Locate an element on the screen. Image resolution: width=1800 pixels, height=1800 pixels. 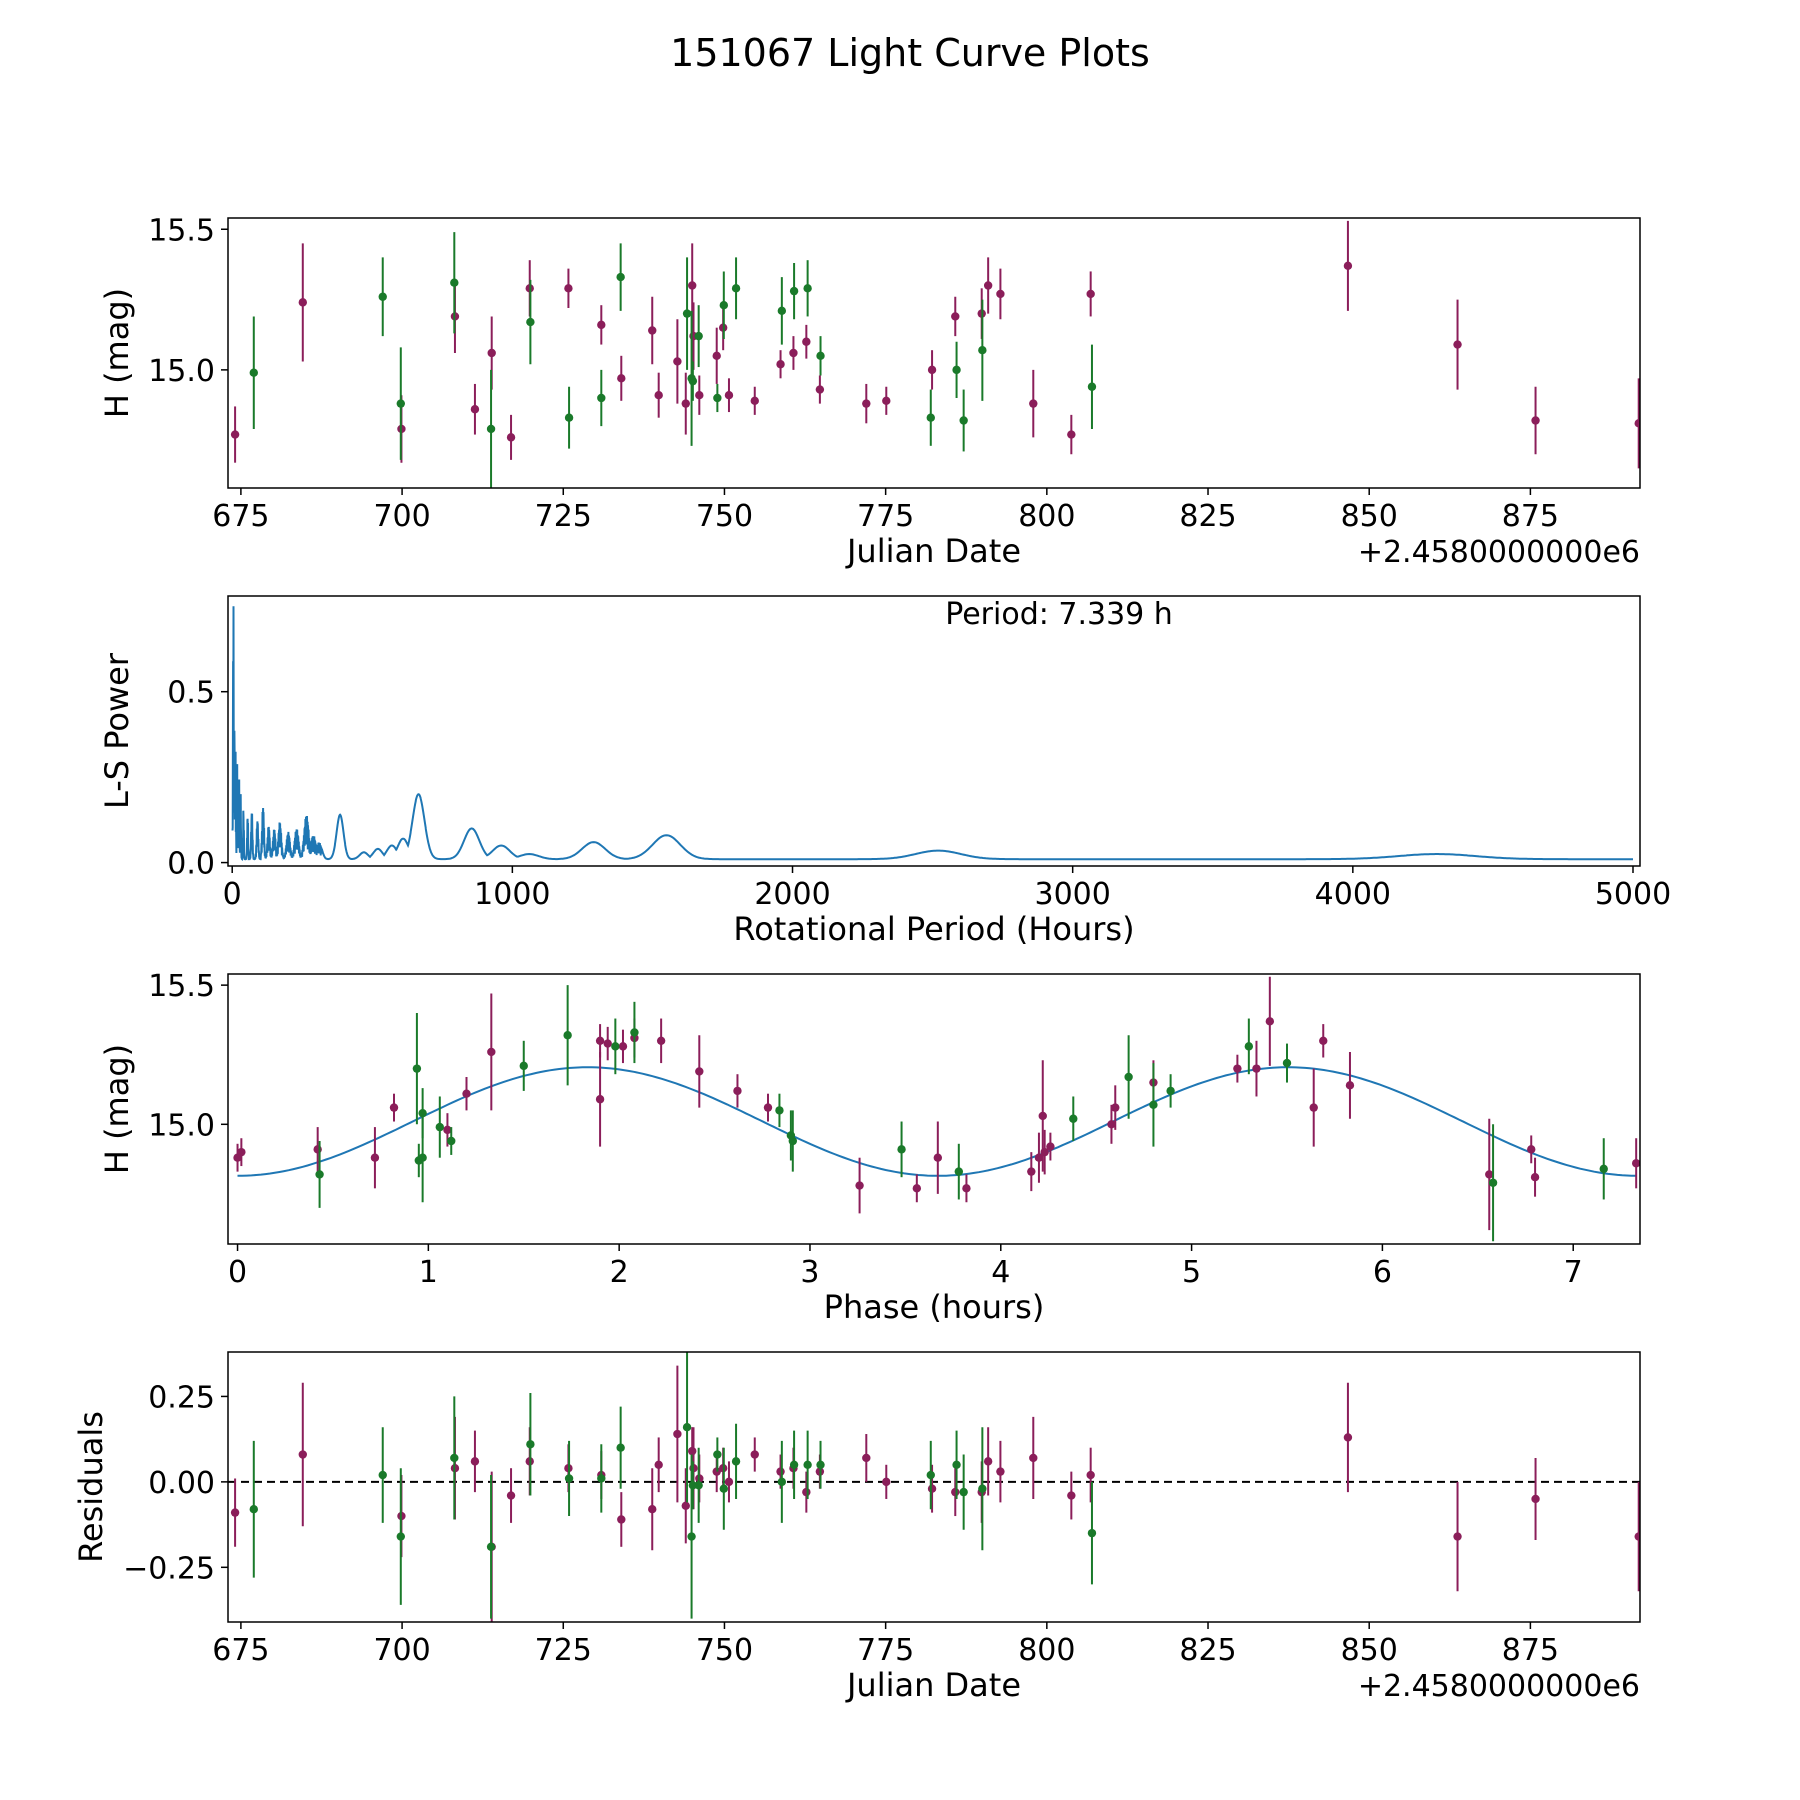
x-tick-label: 725 is located at coordinates (563, 516).